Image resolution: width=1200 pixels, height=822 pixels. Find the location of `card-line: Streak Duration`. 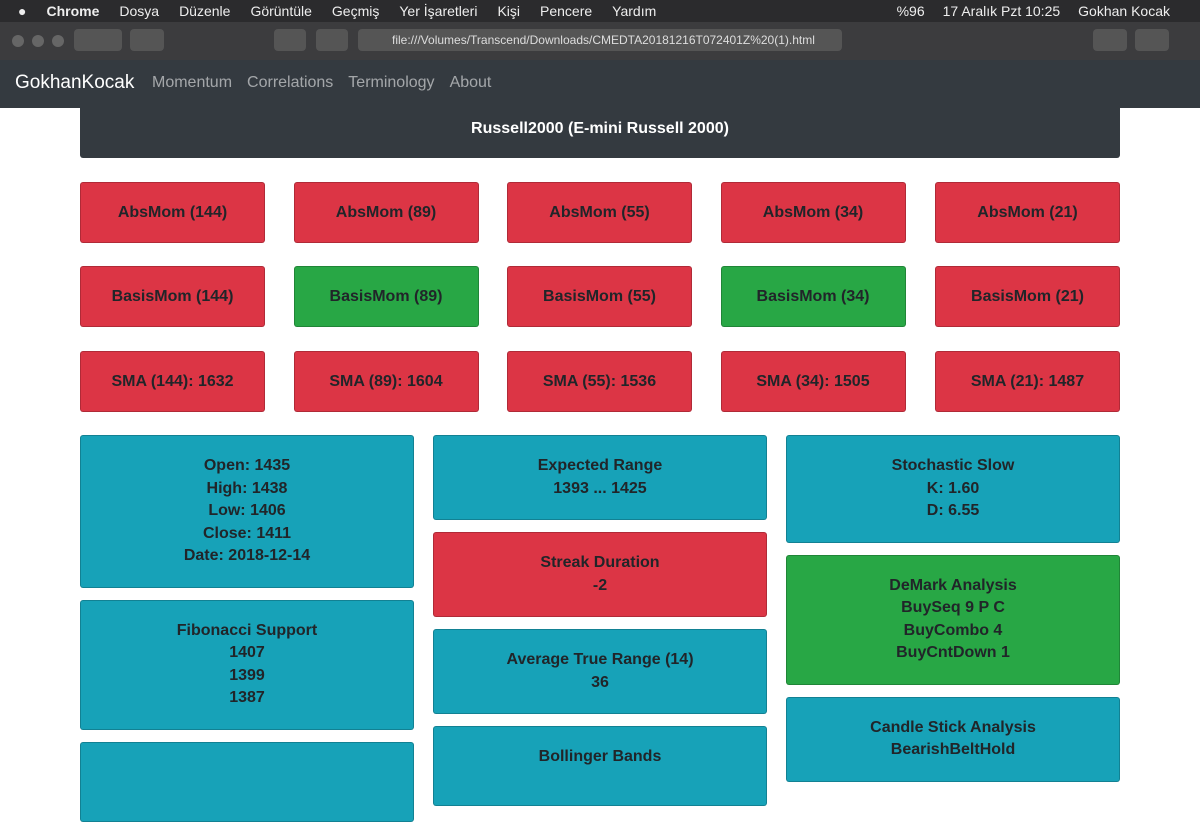

card-line: Streak Duration is located at coordinates (600, 562).